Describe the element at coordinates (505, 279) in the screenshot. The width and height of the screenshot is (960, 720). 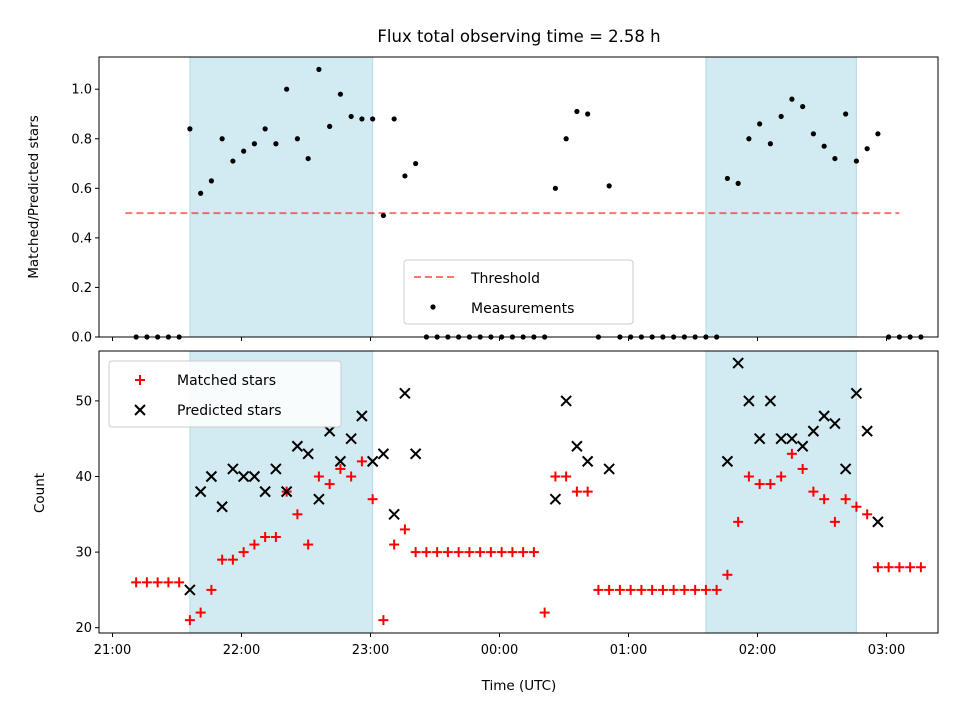
I see `legend-threshold-label: Threshold` at that location.